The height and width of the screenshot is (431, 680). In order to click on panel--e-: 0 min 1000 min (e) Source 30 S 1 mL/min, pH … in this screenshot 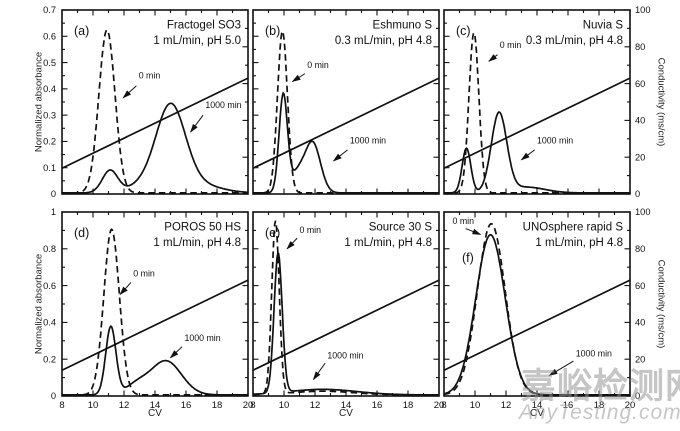, I will do `click(347, 311)`.